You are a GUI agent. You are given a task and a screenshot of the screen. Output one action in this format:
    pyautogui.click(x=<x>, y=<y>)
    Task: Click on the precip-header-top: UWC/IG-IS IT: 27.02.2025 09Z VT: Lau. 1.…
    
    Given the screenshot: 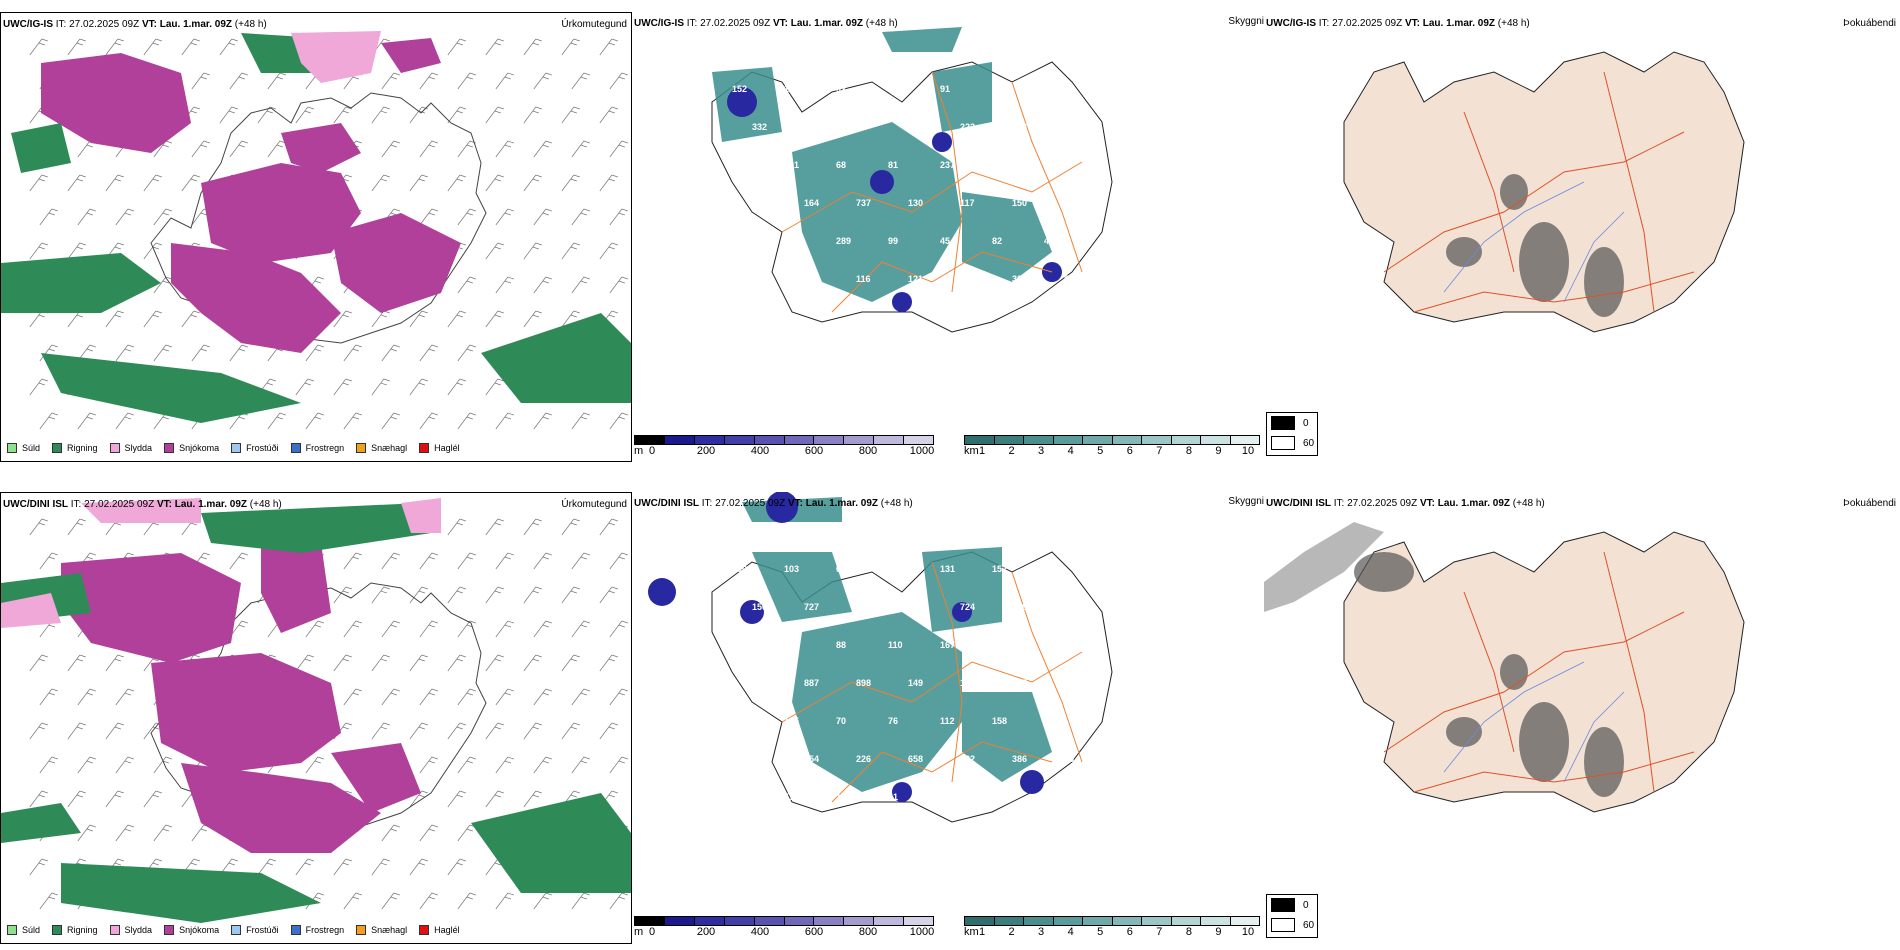 What is the action you would take?
    pyautogui.click(x=135, y=25)
    